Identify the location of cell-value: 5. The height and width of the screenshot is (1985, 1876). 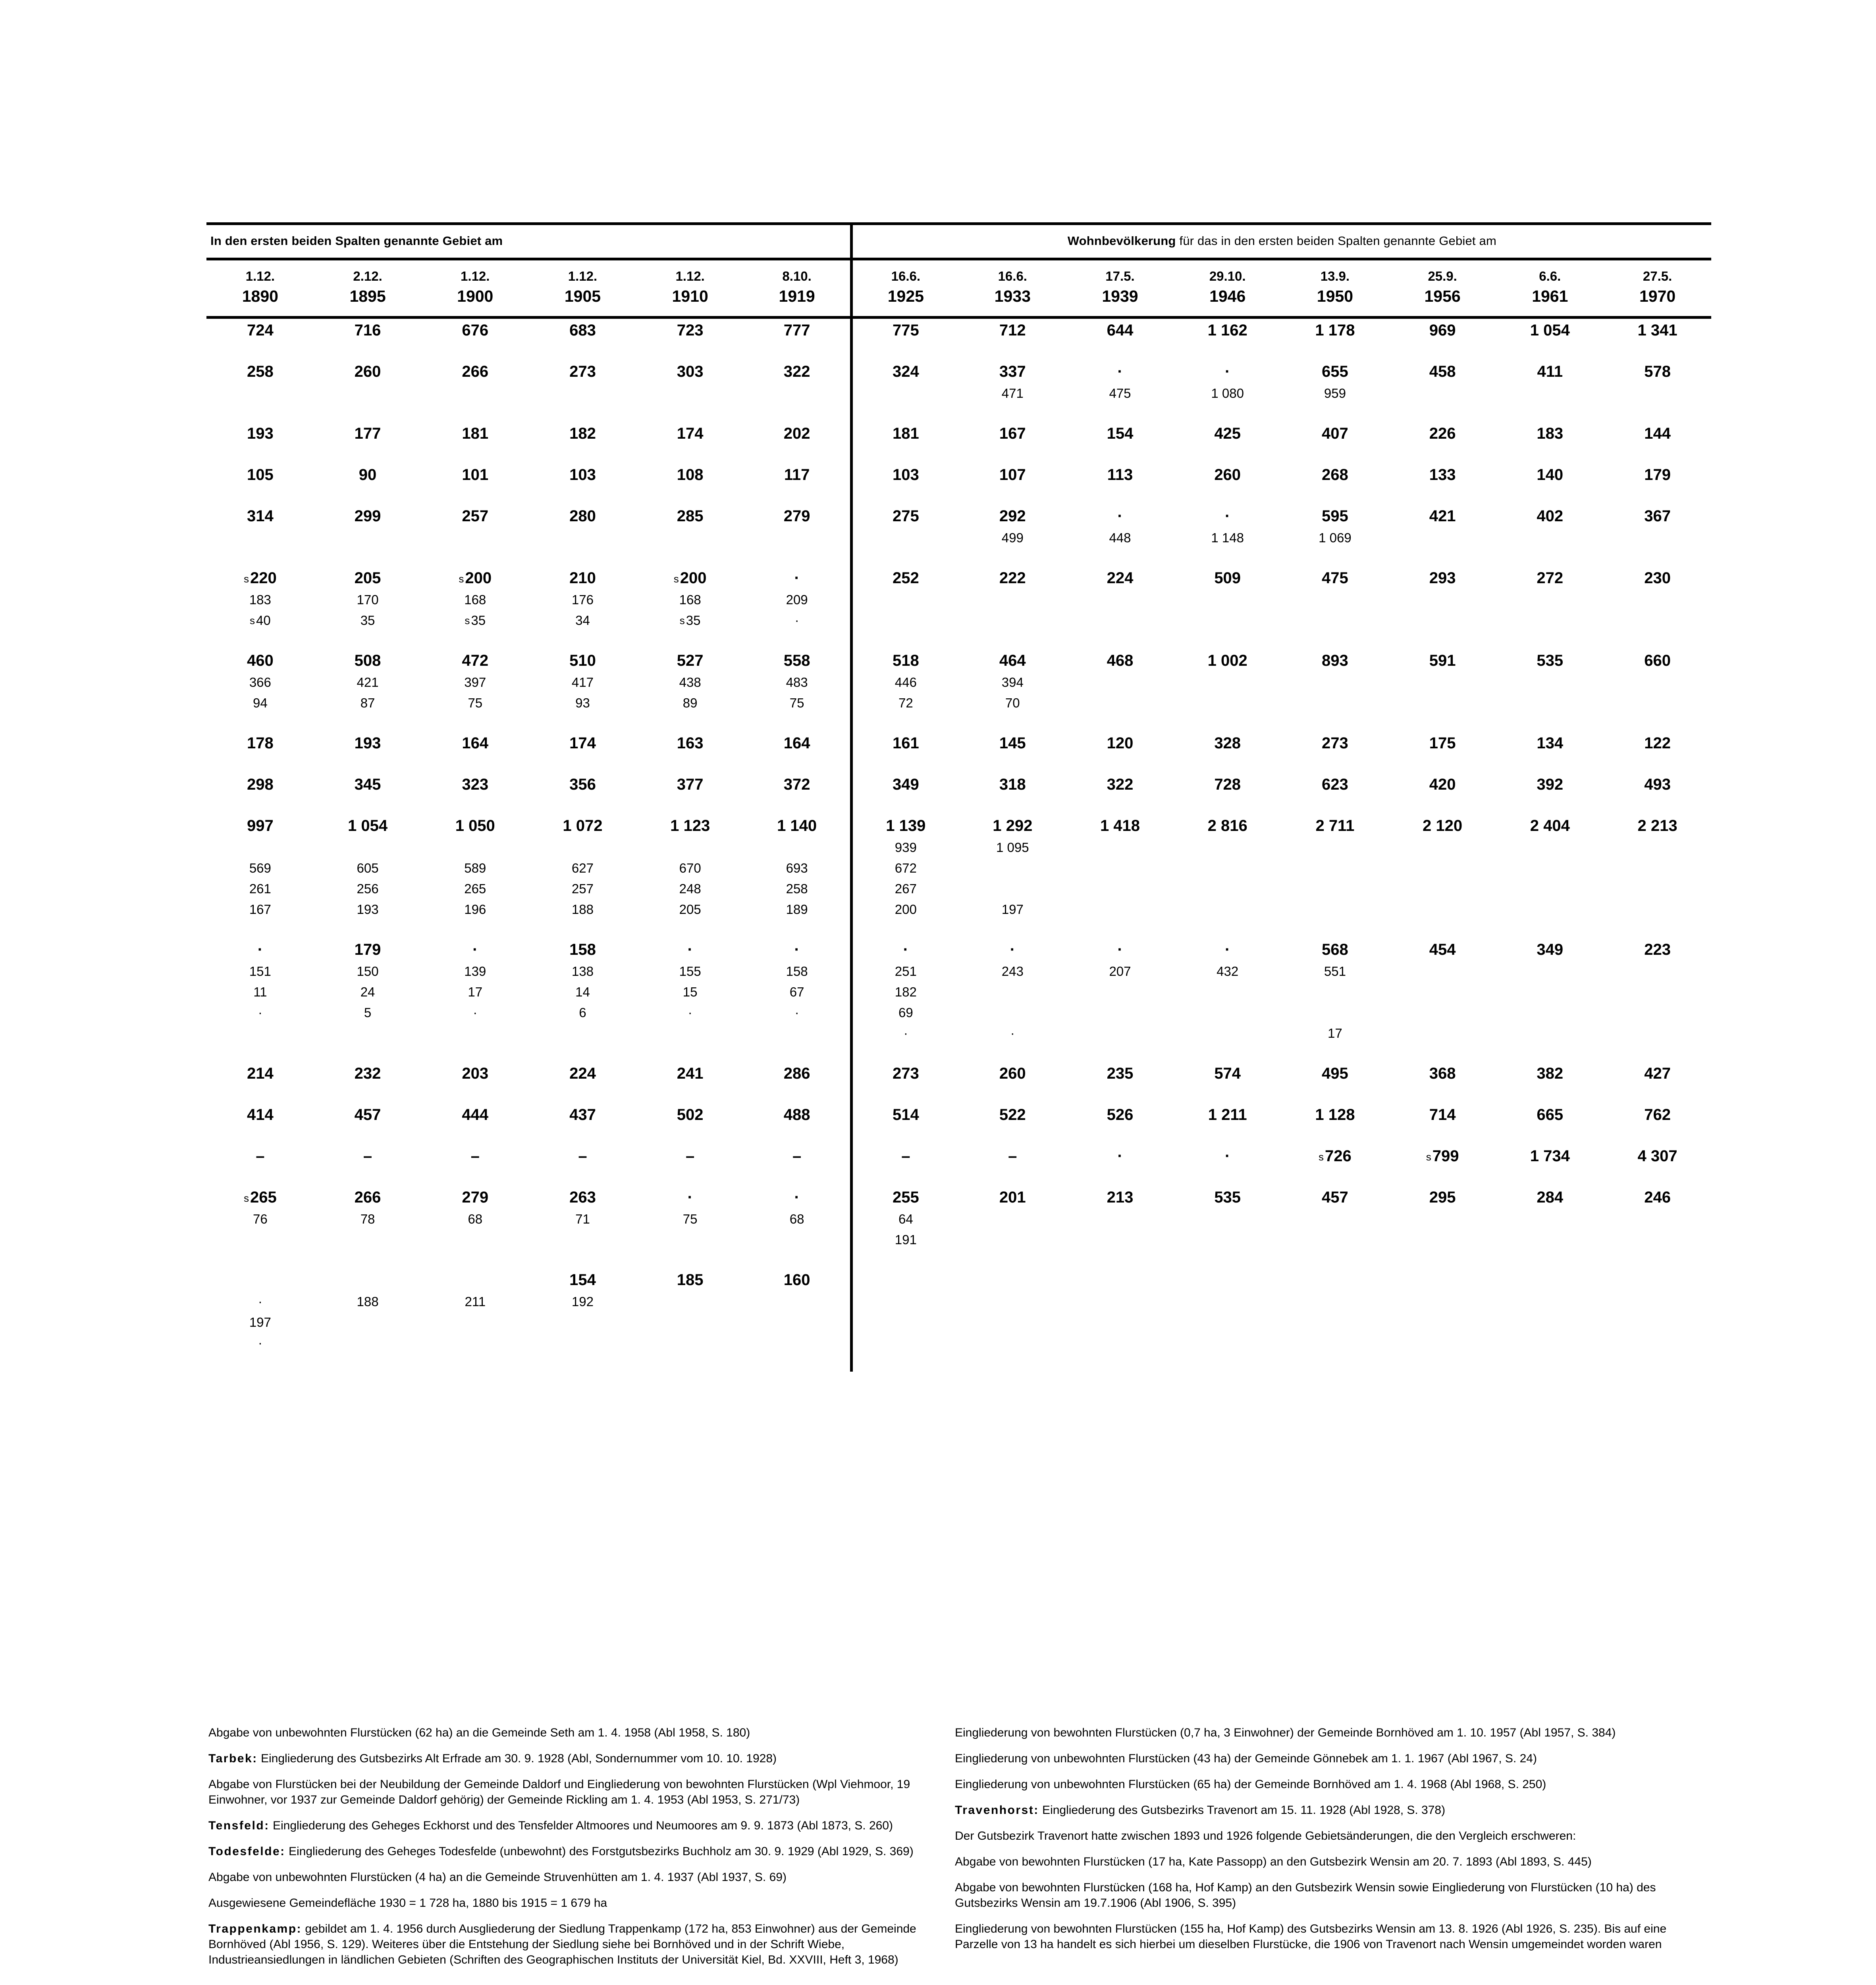
(368, 1012).